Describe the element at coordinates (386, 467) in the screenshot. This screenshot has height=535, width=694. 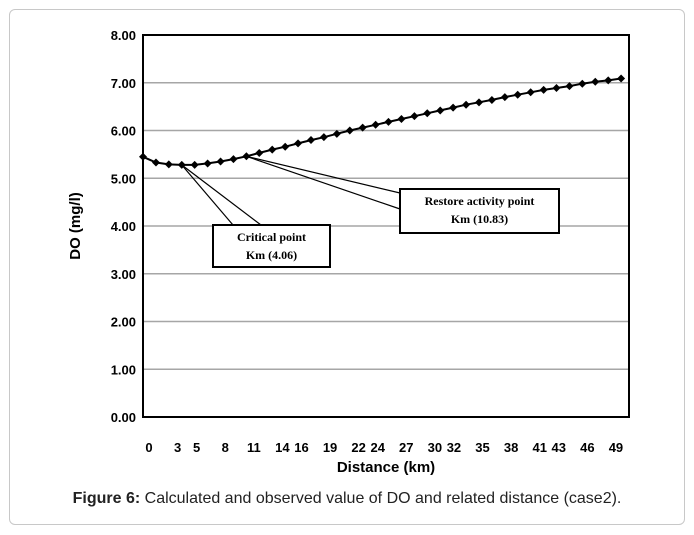
I see `x-axis-label: Distance (km)` at that location.